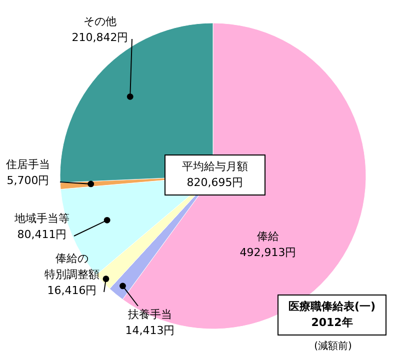 Image resolution: width=393 pixels, height=358 pixels. What do you see at coordinates (268, 236) in the screenshot?
I see `slice-label: 俸給` at bounding box center [268, 236].